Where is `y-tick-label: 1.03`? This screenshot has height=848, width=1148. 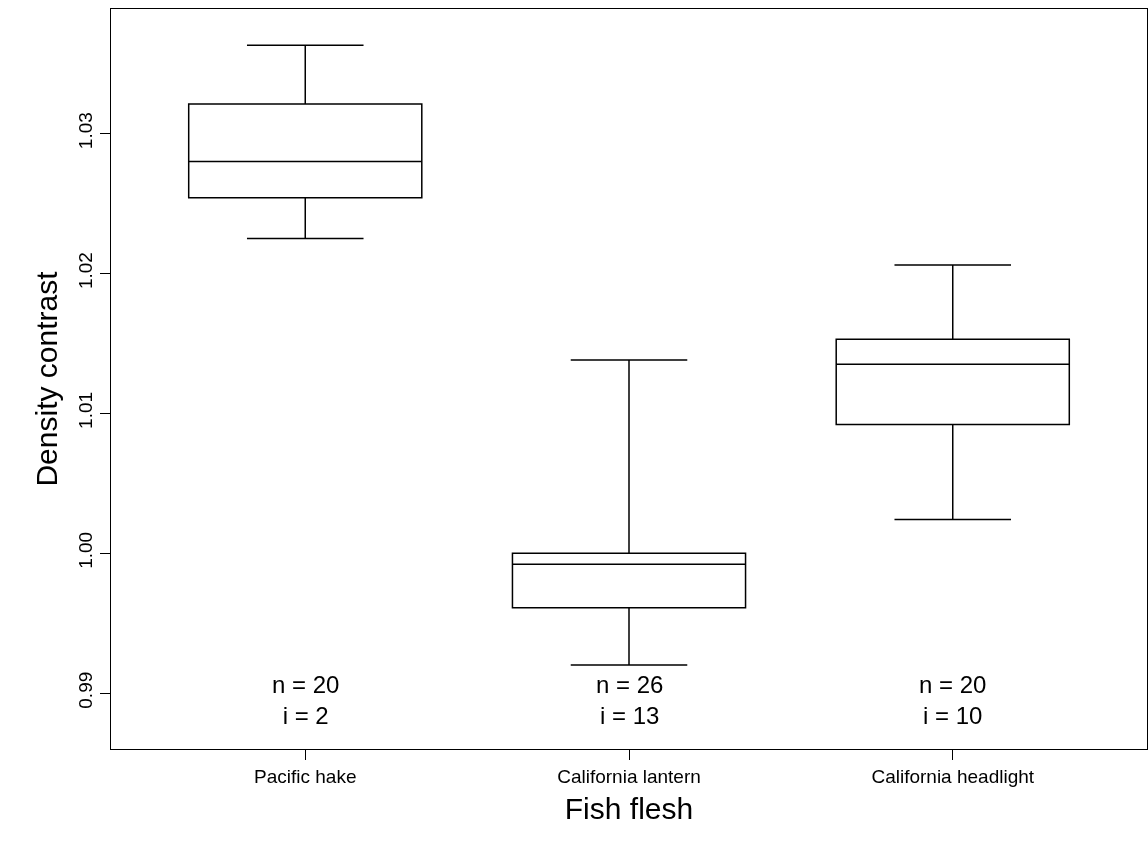
y-tick-label: 1.03 is located at coordinates (86, 131).